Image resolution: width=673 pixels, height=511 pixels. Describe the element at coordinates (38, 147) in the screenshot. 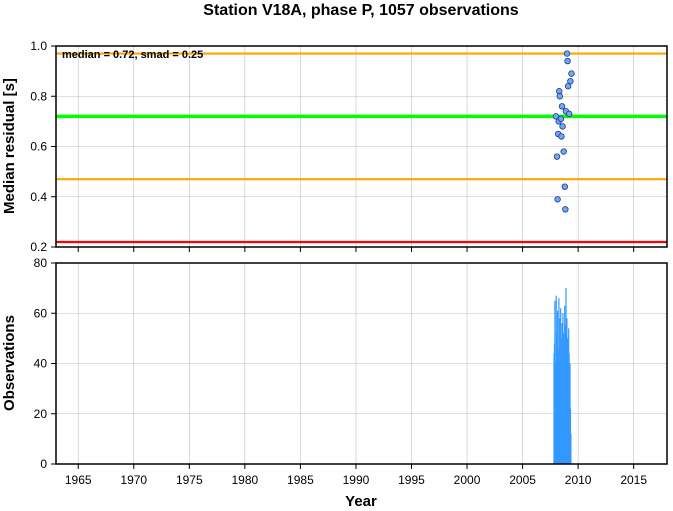

I see `residual-y-tick-label: 0.6` at that location.